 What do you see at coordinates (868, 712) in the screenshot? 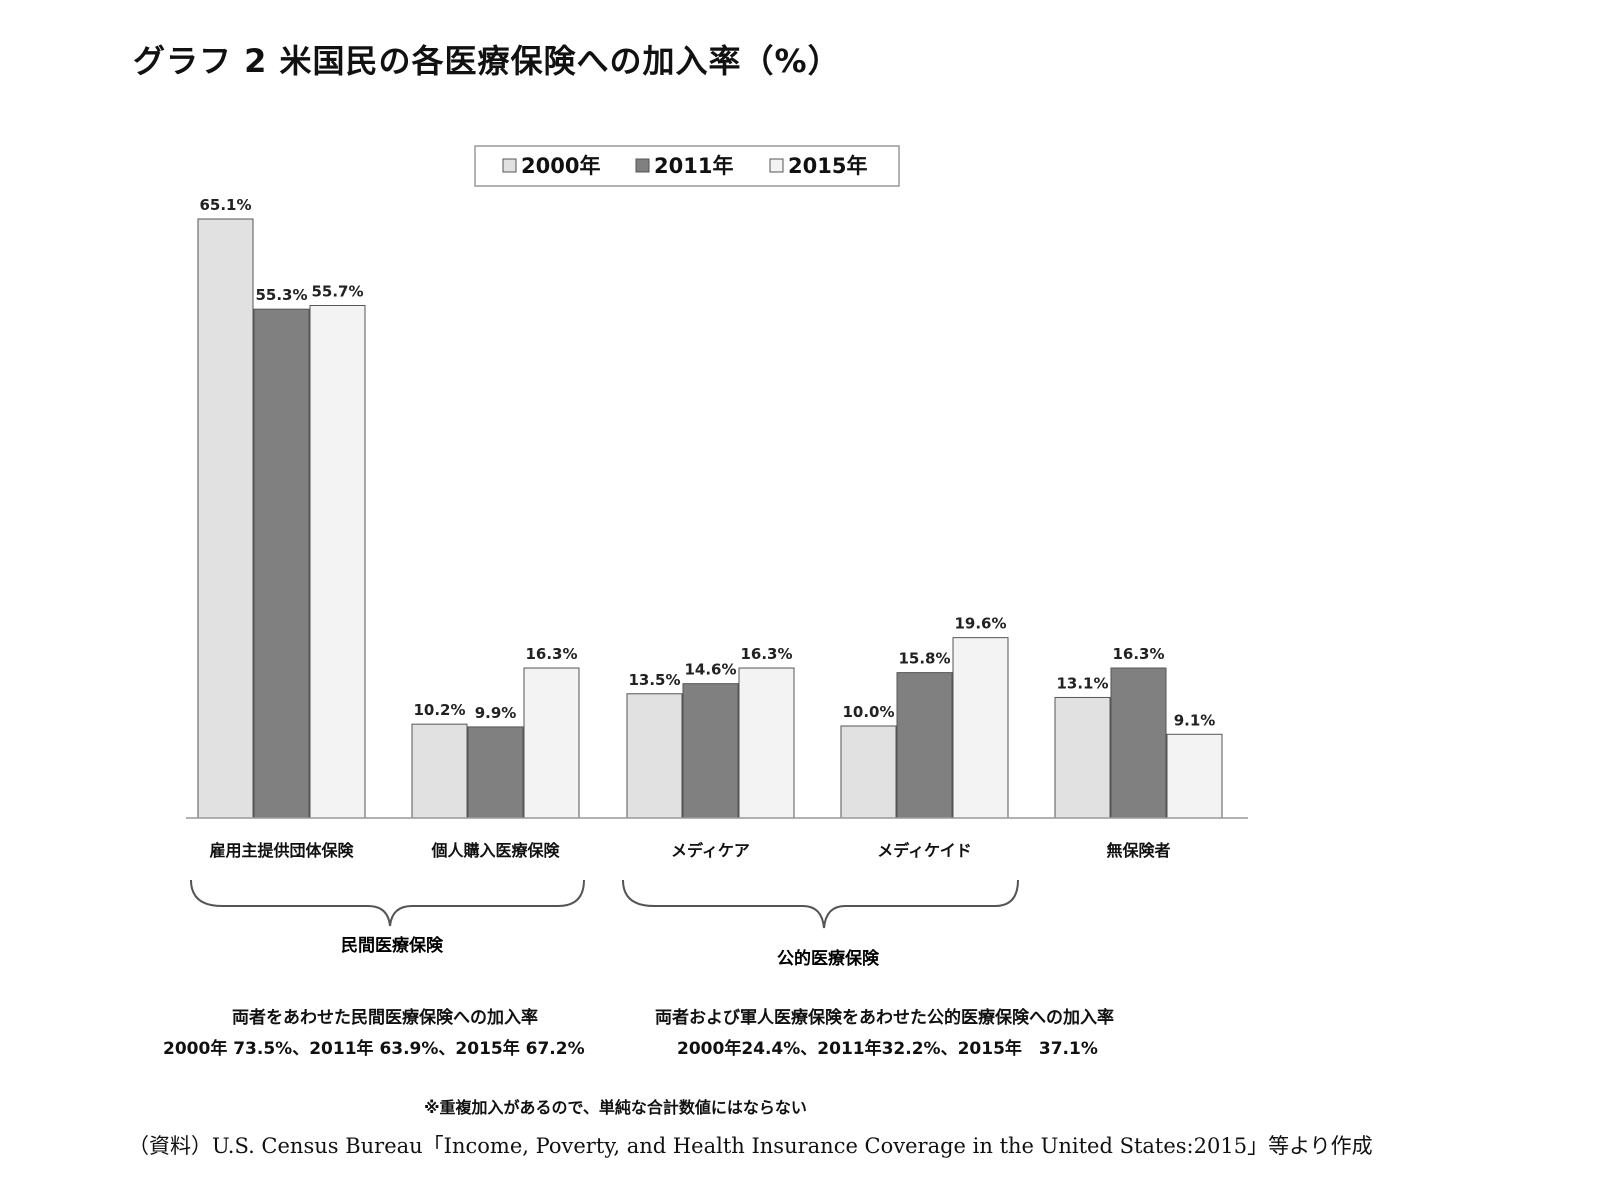
I see `data-label: 10.0%` at bounding box center [868, 712].